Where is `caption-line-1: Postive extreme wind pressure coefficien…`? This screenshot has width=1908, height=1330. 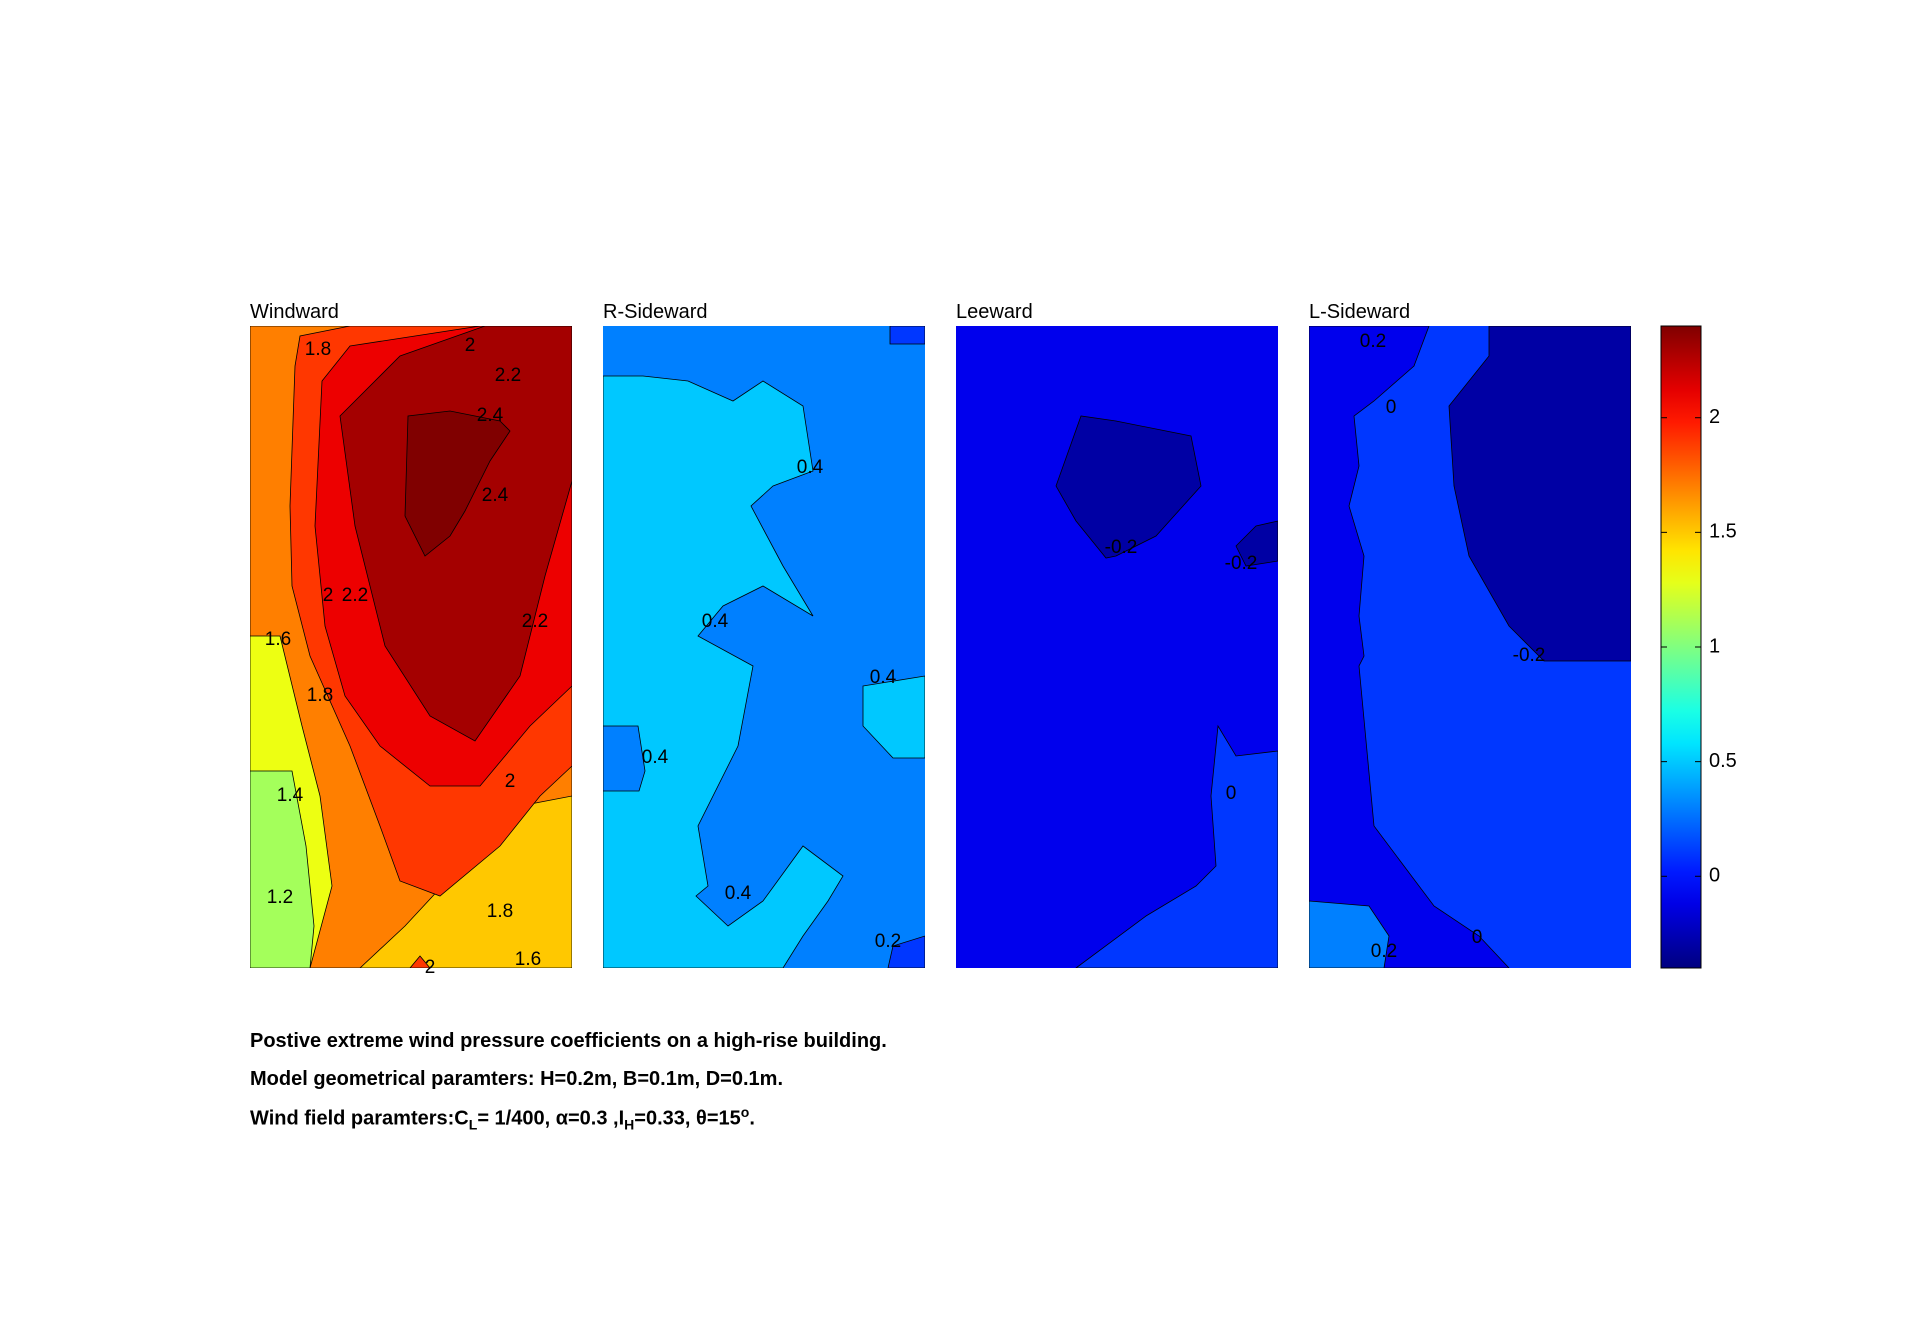
caption-line-1: Postive extreme wind pressure coefficien… is located at coordinates (568, 1041).